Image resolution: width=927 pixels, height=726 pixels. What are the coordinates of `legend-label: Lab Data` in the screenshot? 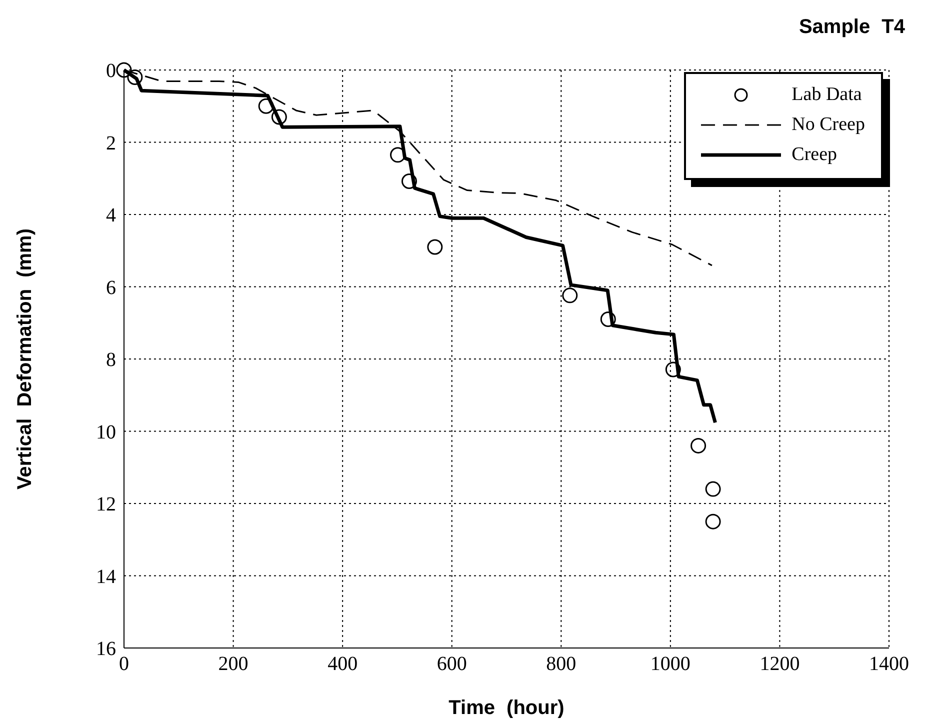 It's located at (827, 95).